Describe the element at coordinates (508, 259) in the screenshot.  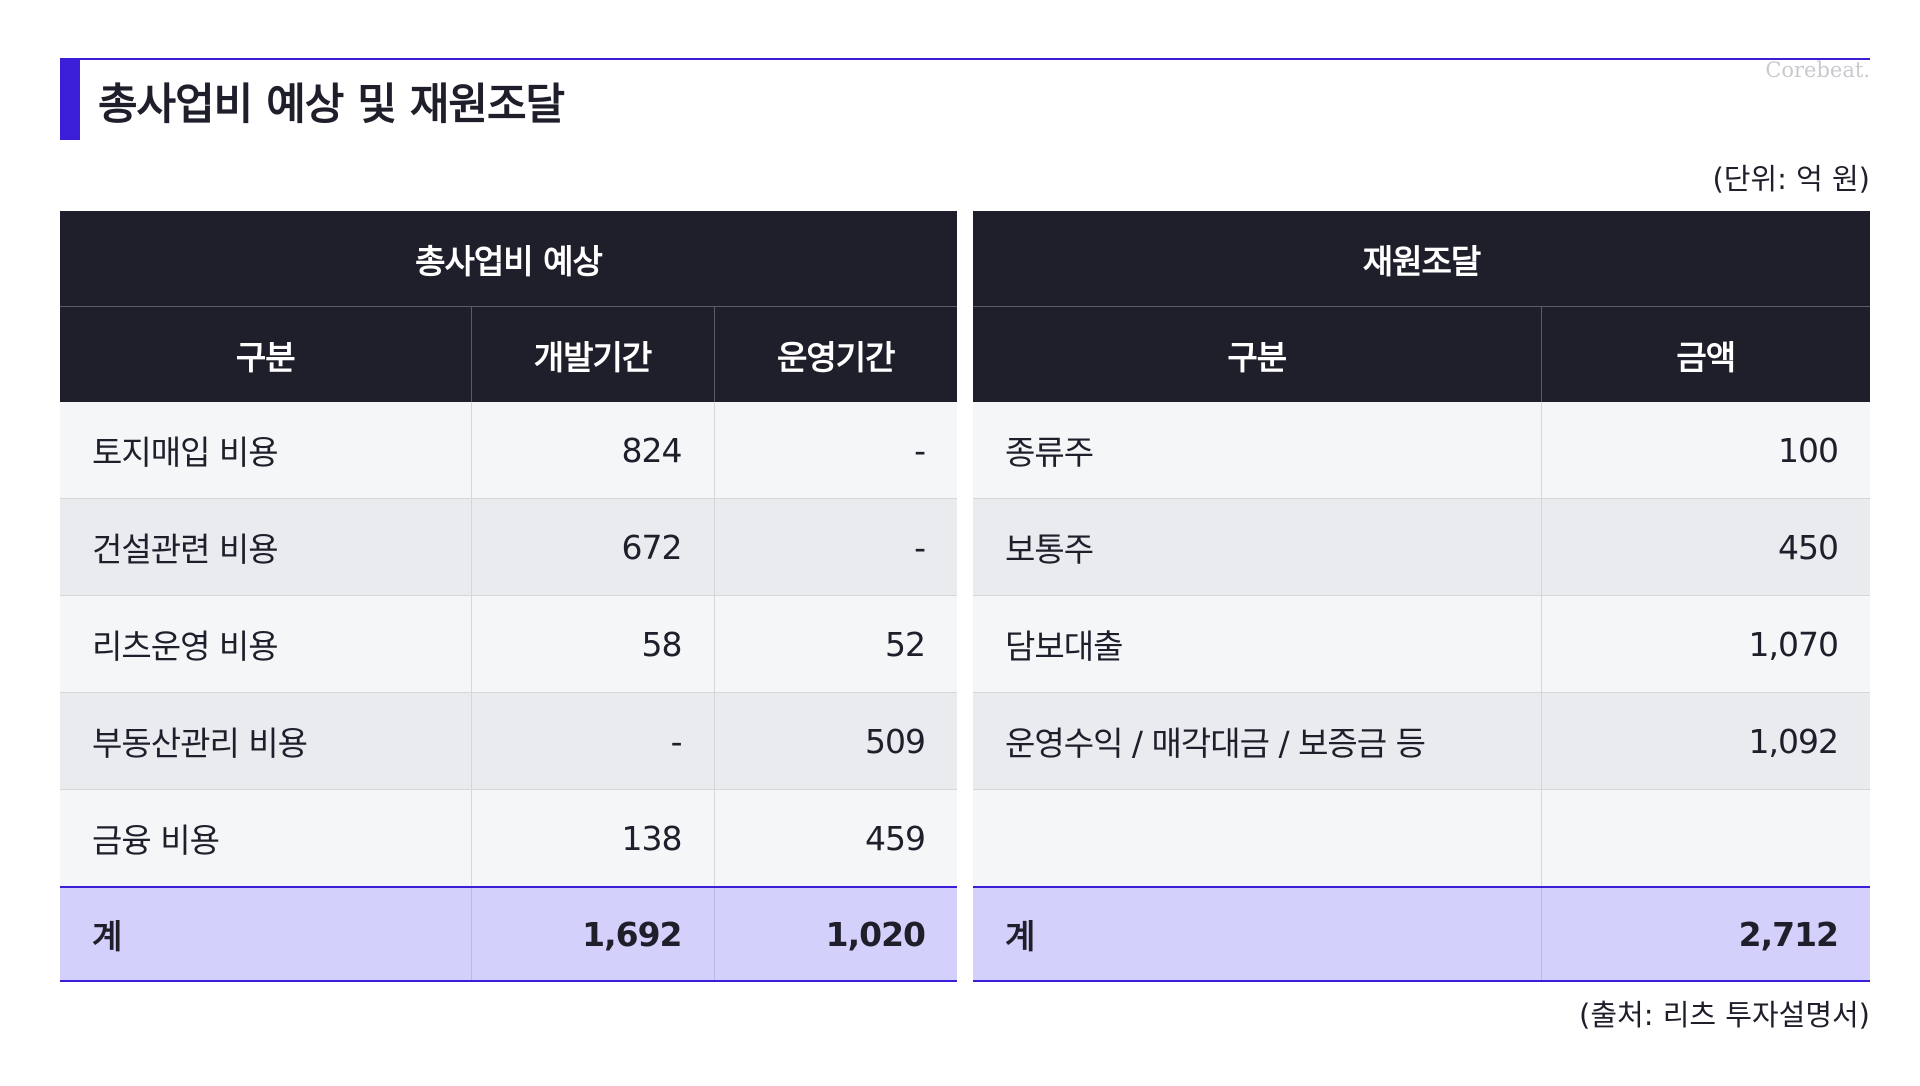
I see `cost-table-group-header: 총사업비 예상` at that location.